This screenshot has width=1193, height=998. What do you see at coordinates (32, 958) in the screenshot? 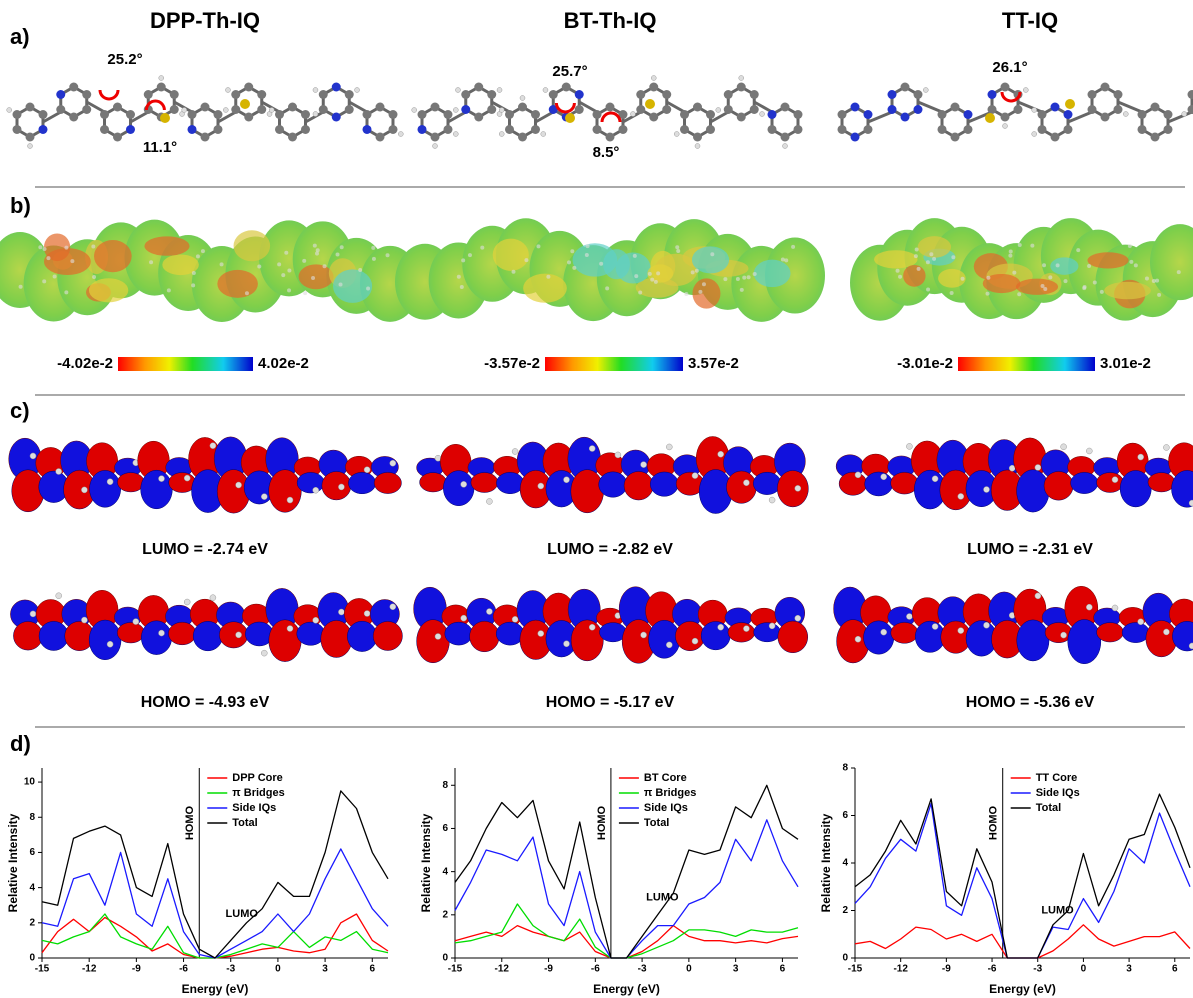
I see `y-tick-label: 0` at bounding box center [32, 958].